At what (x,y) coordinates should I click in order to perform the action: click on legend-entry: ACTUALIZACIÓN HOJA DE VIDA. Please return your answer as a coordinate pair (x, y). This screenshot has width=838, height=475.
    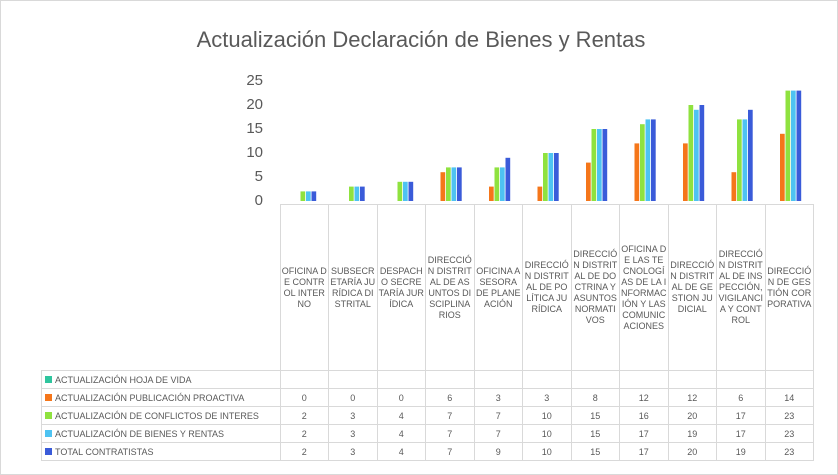
    Looking at the image, I should click on (161, 379).